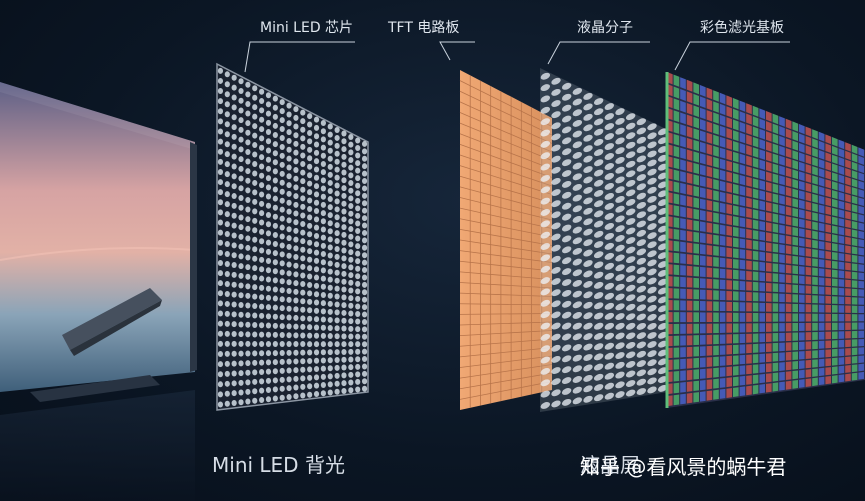 The image size is (865, 501). What do you see at coordinates (683, 467) in the screenshot?
I see `watermark: 知乎 @看风景的蜗牛君` at bounding box center [683, 467].